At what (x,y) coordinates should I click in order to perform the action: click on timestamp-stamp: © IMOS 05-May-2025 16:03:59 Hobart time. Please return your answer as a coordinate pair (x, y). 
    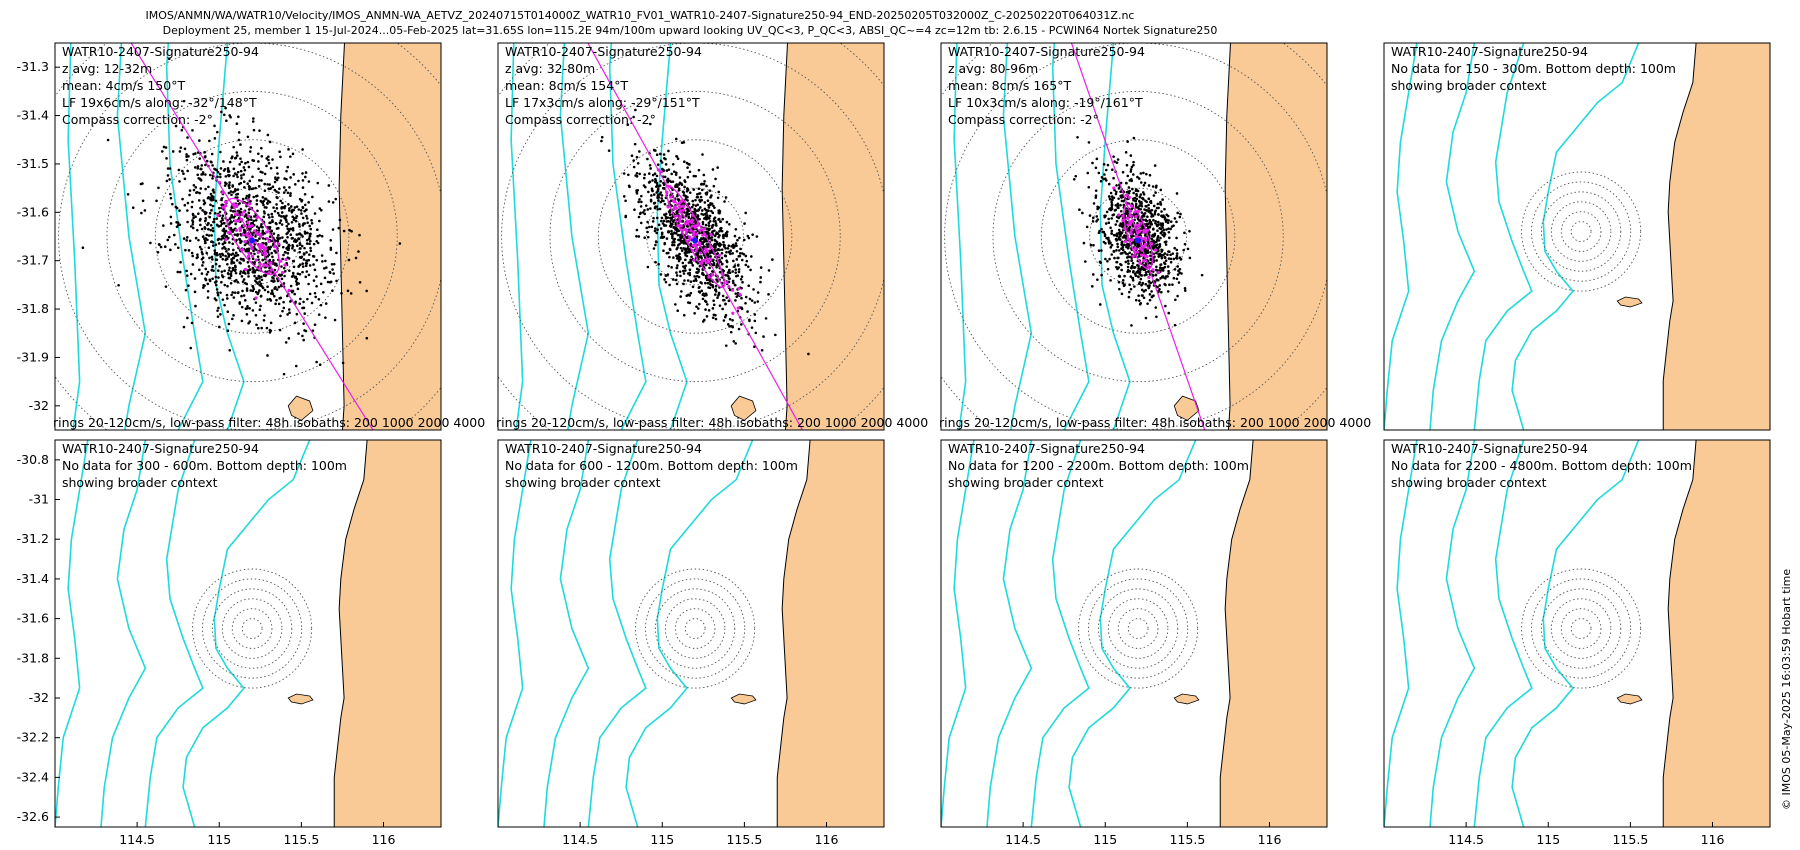
    Looking at the image, I should click on (1786, 689).